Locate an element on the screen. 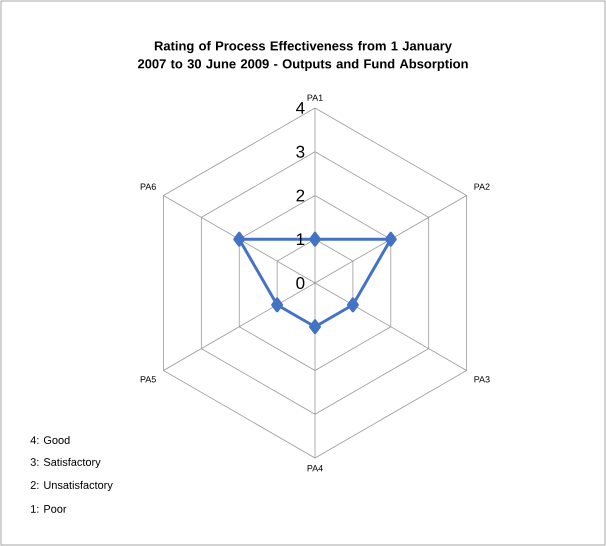 Image resolution: width=606 pixels, height=546 pixels. text: 1: Poor is located at coordinates (48, 509).